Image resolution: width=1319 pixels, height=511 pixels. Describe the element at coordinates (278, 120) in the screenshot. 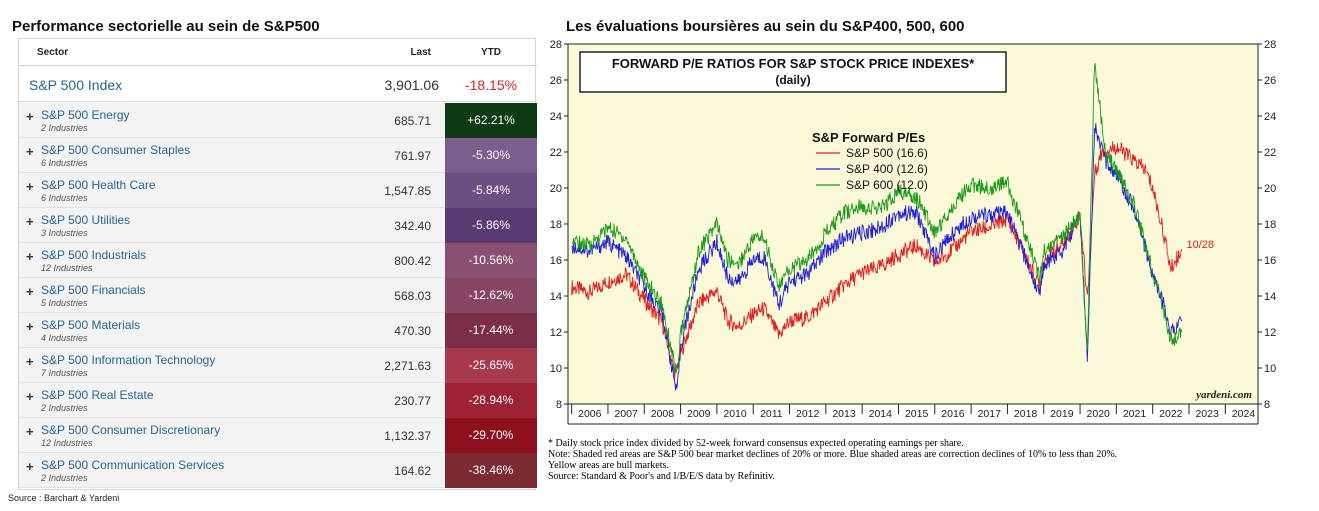

I see `table-row: + S&P 500 Energy 2 Industries 685.71 +62.21%` at that location.